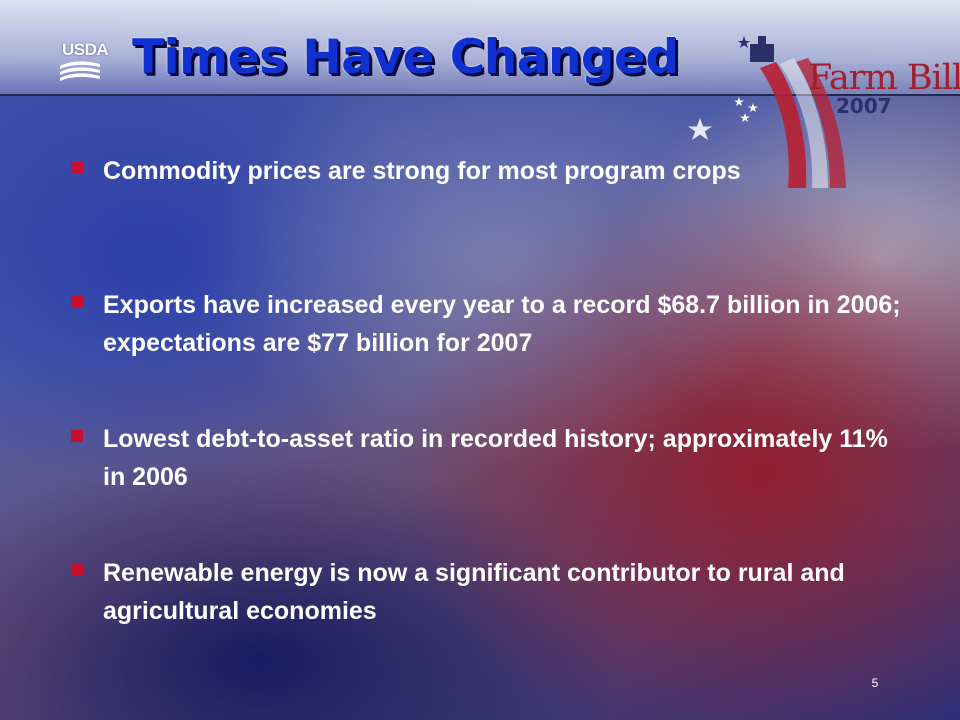 The image size is (960, 720). I want to click on farm-bill-year: 2007, so click(864, 106).